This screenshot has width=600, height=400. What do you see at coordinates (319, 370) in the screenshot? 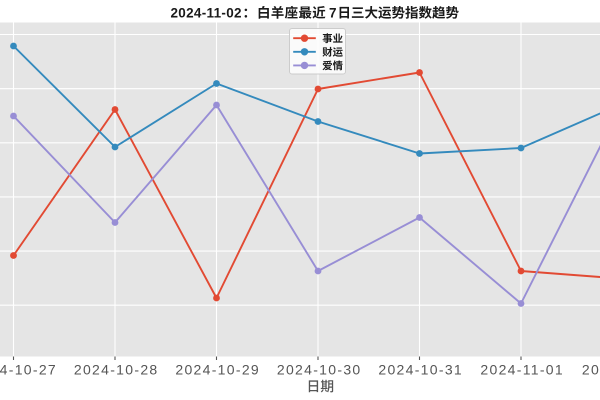
I see `svg-text: 2024-10-30` at bounding box center [319, 370].